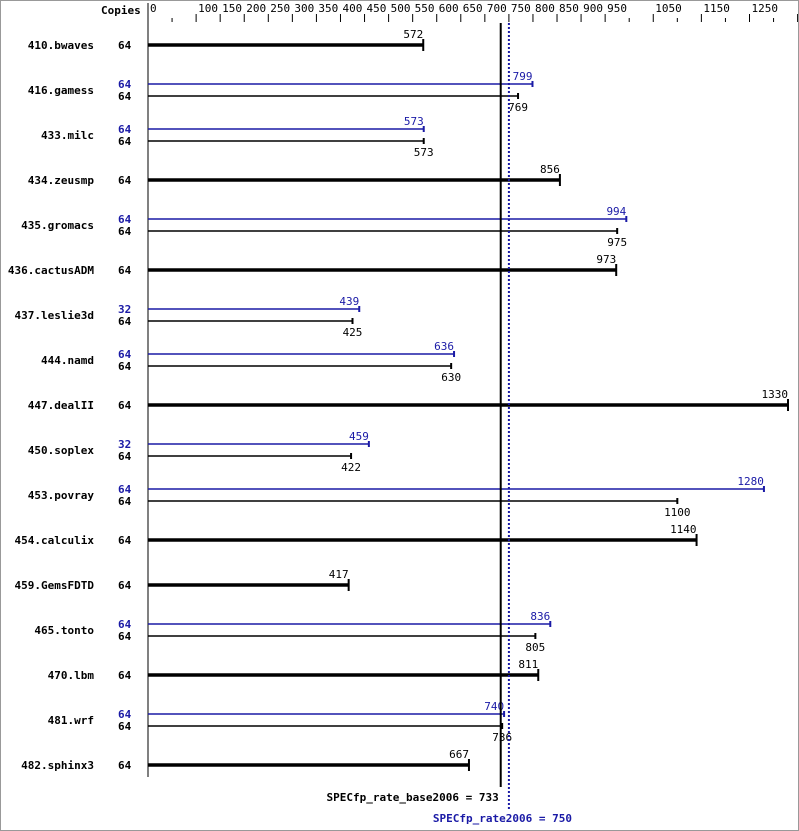 The height and width of the screenshot is (831, 799). Describe the element at coordinates (528, 664) in the screenshot. I see `base-value-label: 811` at that location.